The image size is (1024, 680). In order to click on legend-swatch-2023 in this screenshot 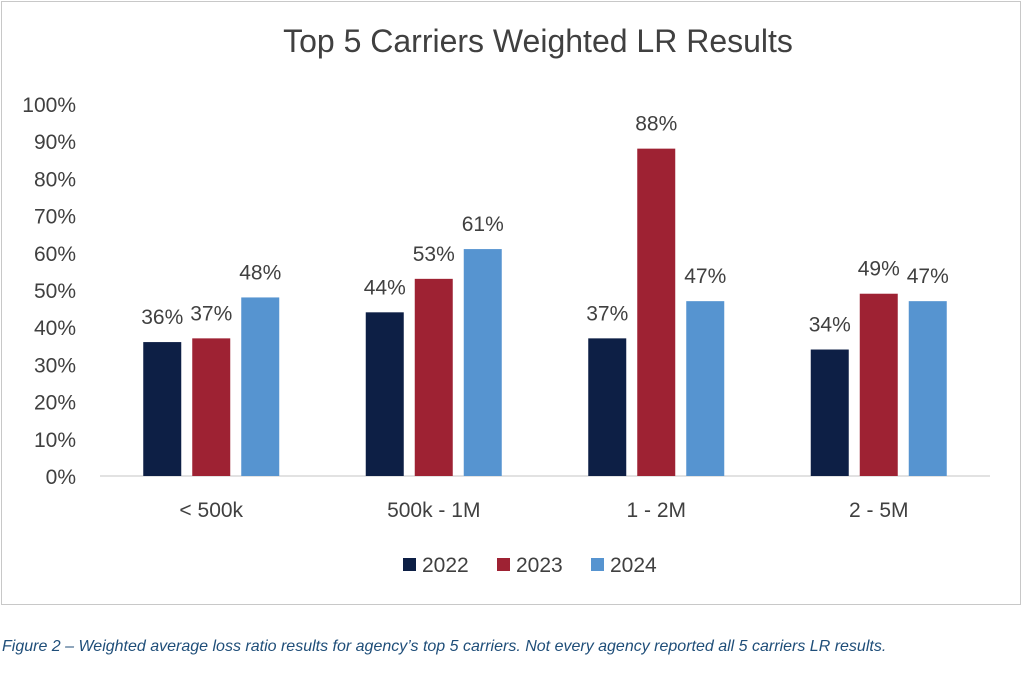, I will do `click(503, 564)`.